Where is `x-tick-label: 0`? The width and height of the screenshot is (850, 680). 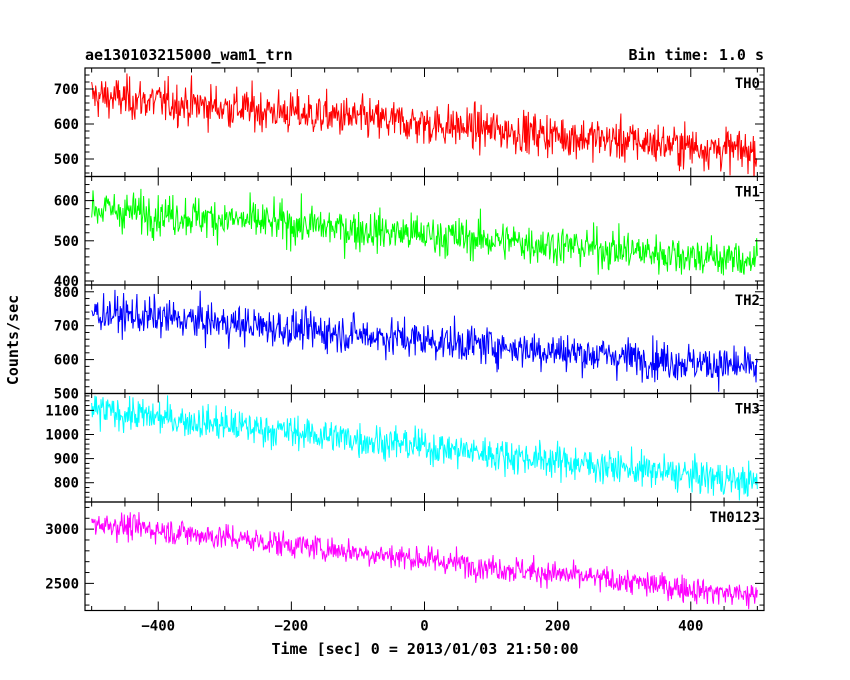 x-tick-label: 0 is located at coordinates (424, 627).